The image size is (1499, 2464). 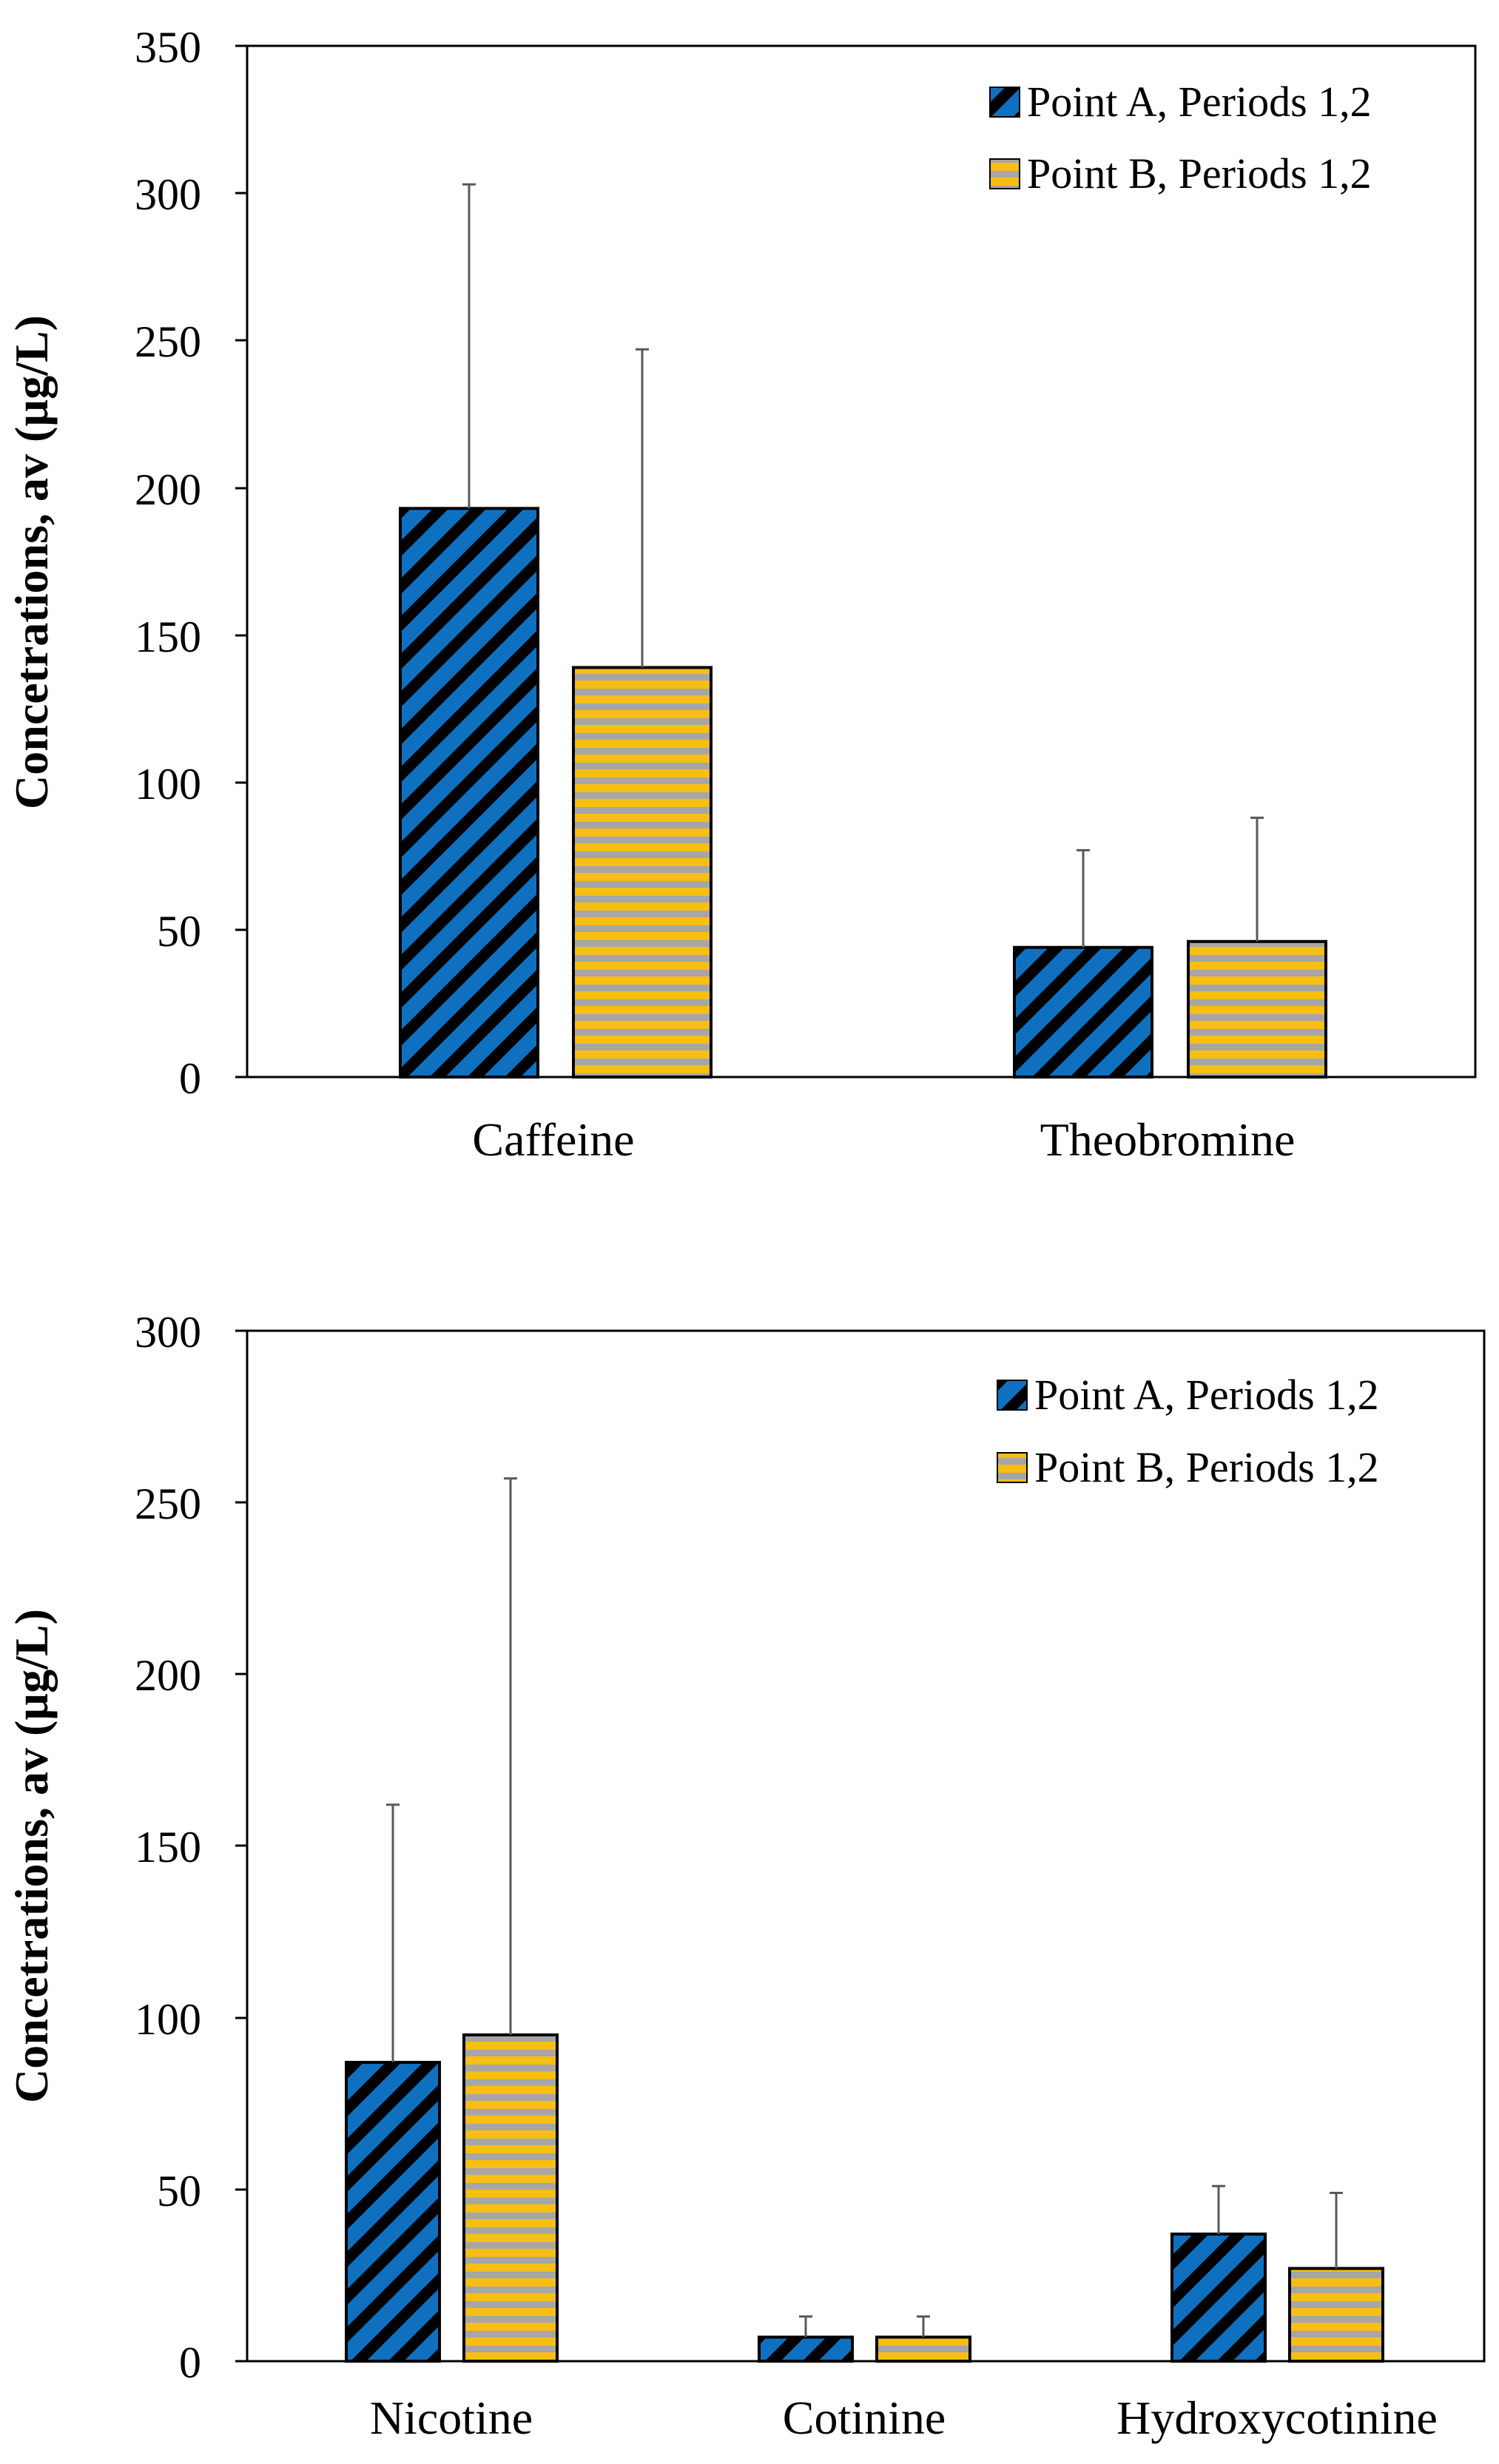 I want to click on chart-2-y-tick-marks, so click(x=241, y=1846).